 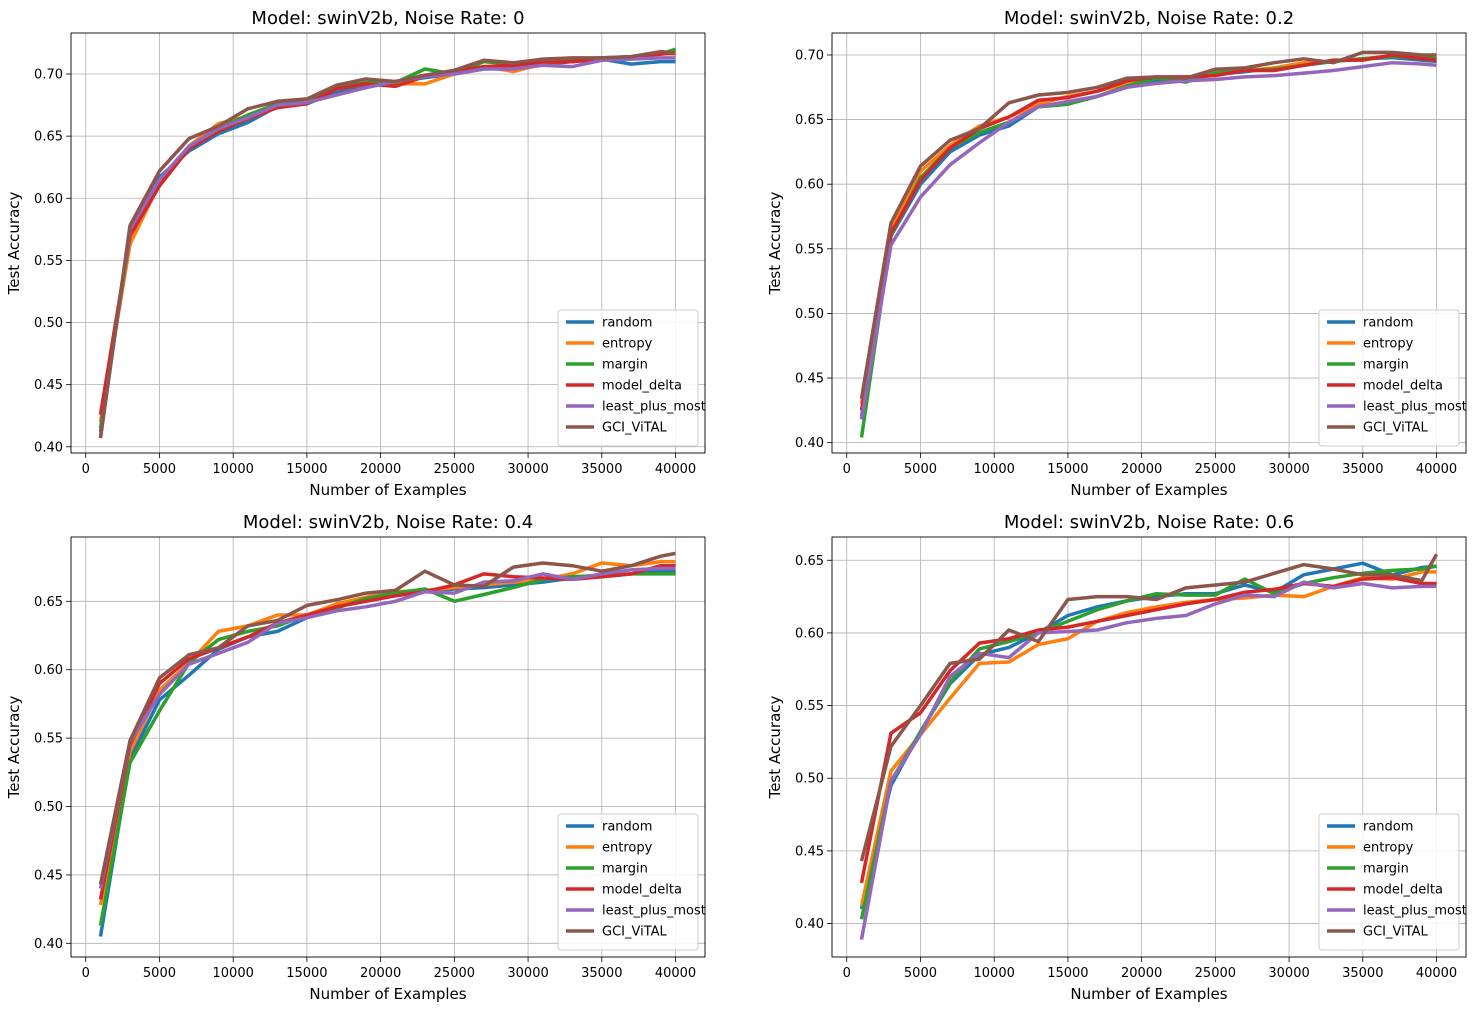 What do you see at coordinates (1149, 18) in the screenshot?
I see `chart-title: Model: swinV2b, Noise Rate: 0.2` at bounding box center [1149, 18].